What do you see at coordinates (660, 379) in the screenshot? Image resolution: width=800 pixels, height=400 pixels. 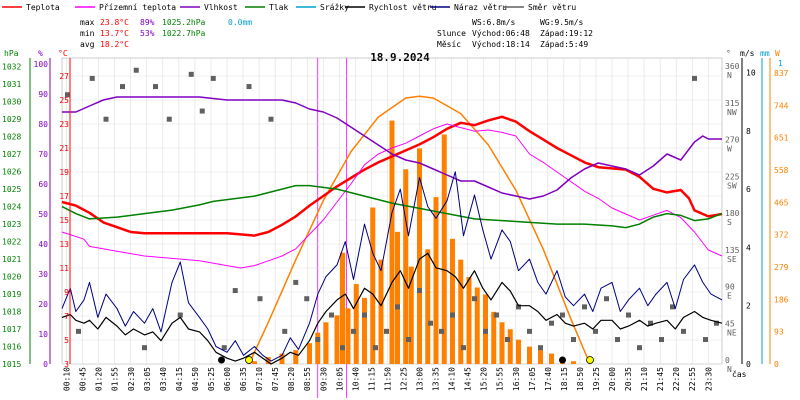 I see `time-tick-label-37: 21:45` at bounding box center [660, 379].